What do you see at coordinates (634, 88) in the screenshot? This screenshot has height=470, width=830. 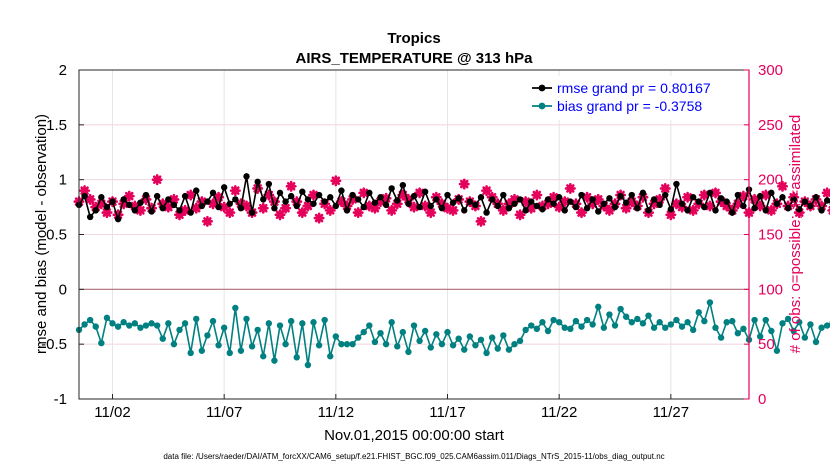 I see `legend-label-0: rmse grand pr = 0.80167` at bounding box center [634, 88].